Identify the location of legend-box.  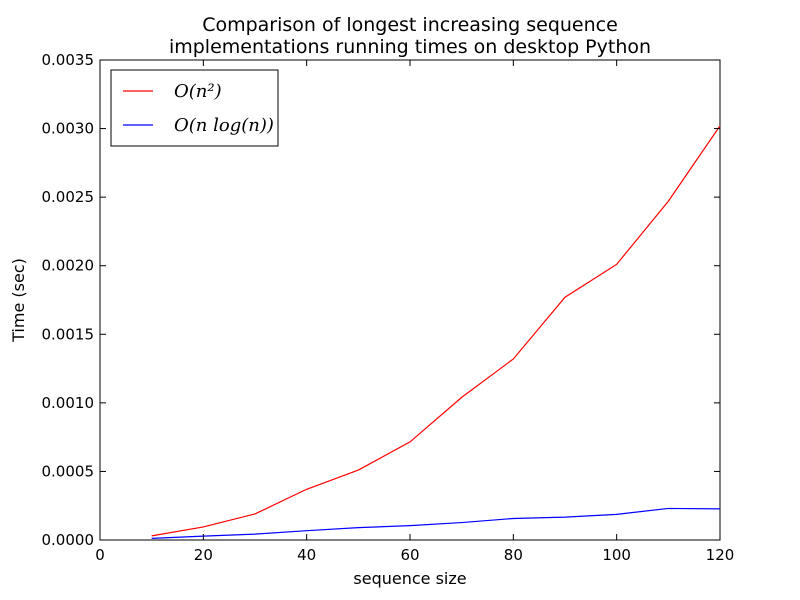
(194, 108).